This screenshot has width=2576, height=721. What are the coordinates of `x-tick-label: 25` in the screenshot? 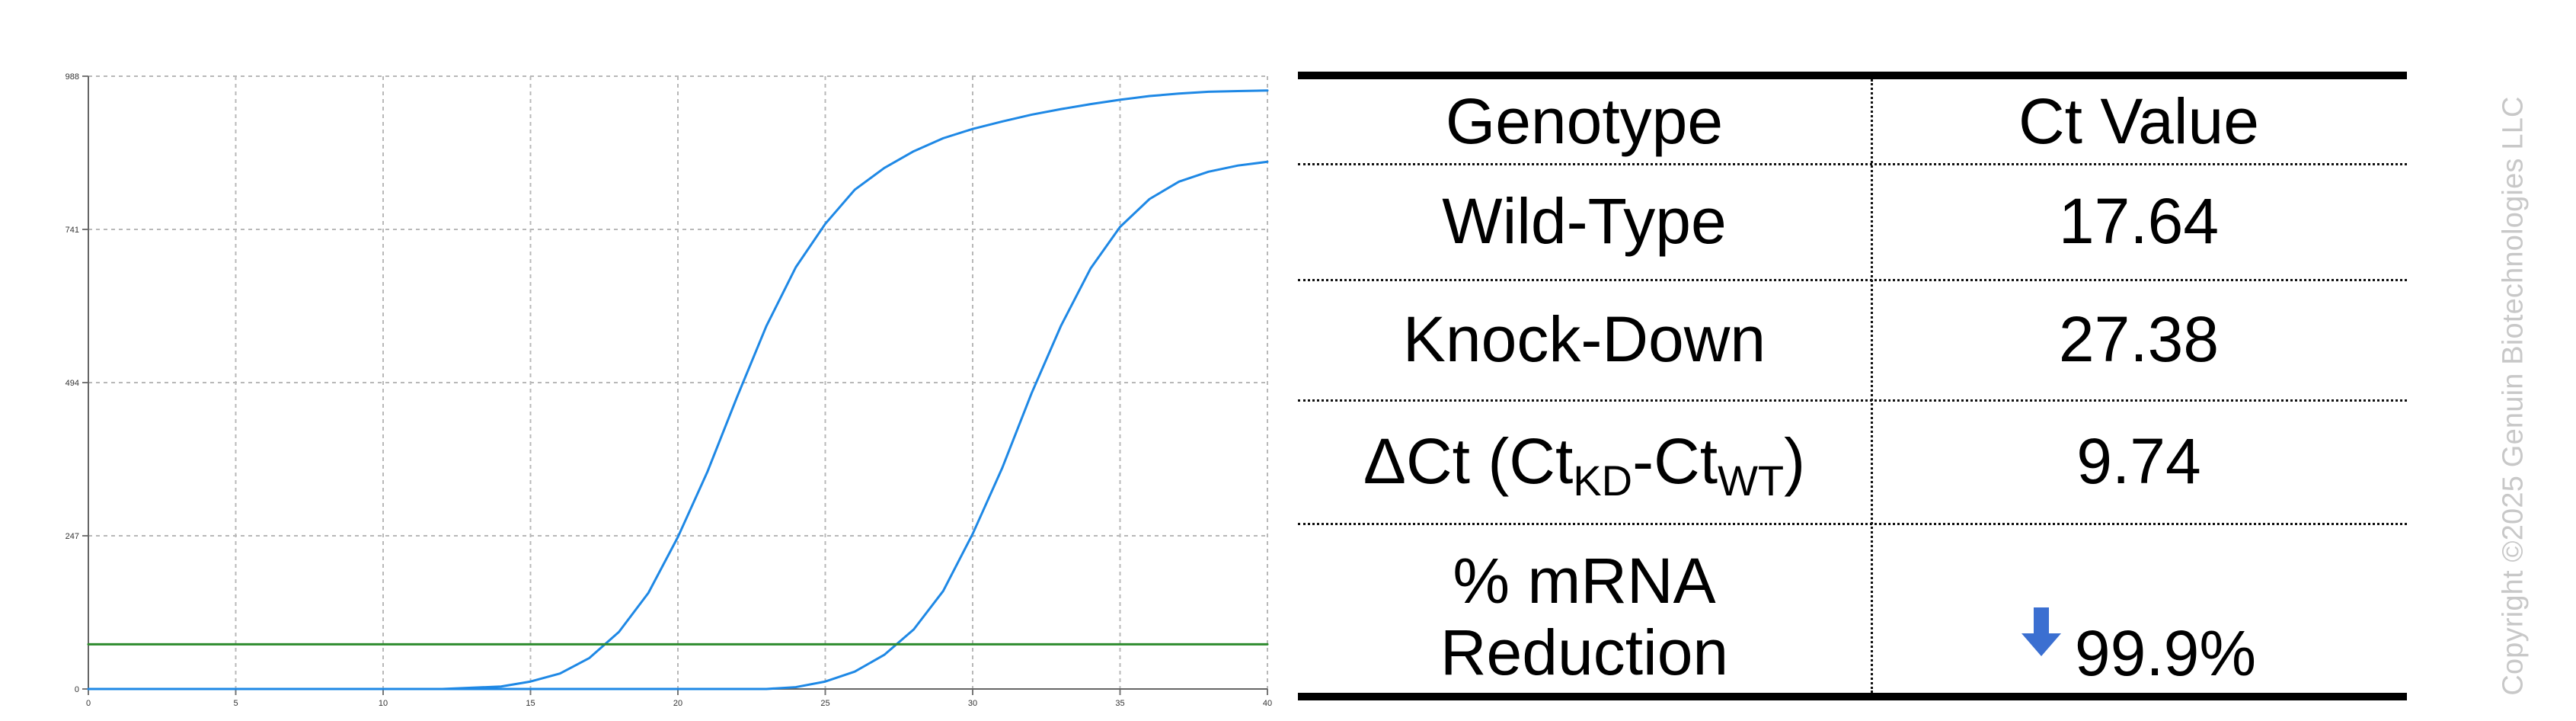 It's located at (824, 703).